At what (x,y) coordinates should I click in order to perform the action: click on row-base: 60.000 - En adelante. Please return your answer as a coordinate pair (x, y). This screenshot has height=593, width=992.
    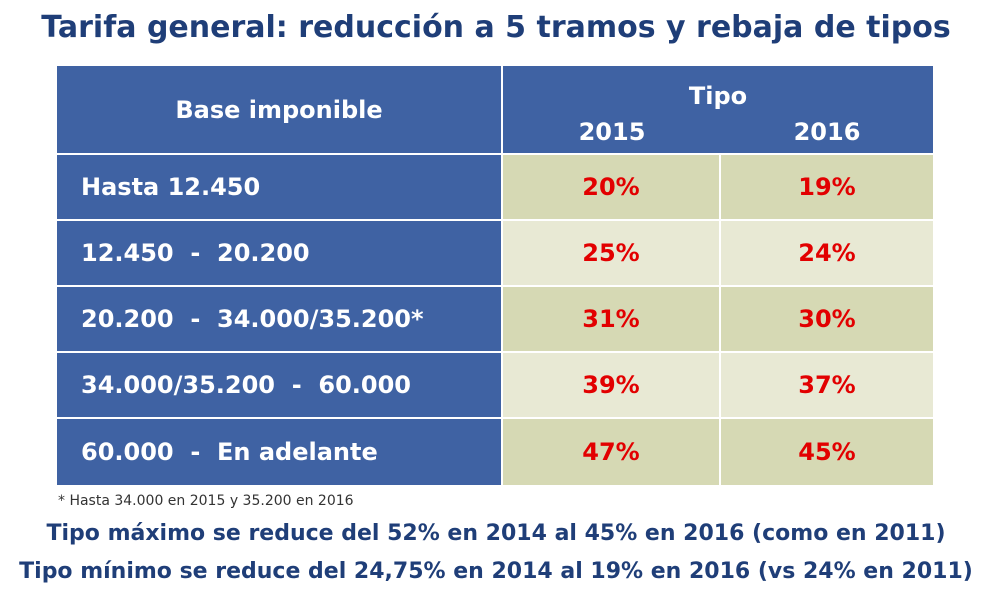
    Looking at the image, I should click on (279, 452).